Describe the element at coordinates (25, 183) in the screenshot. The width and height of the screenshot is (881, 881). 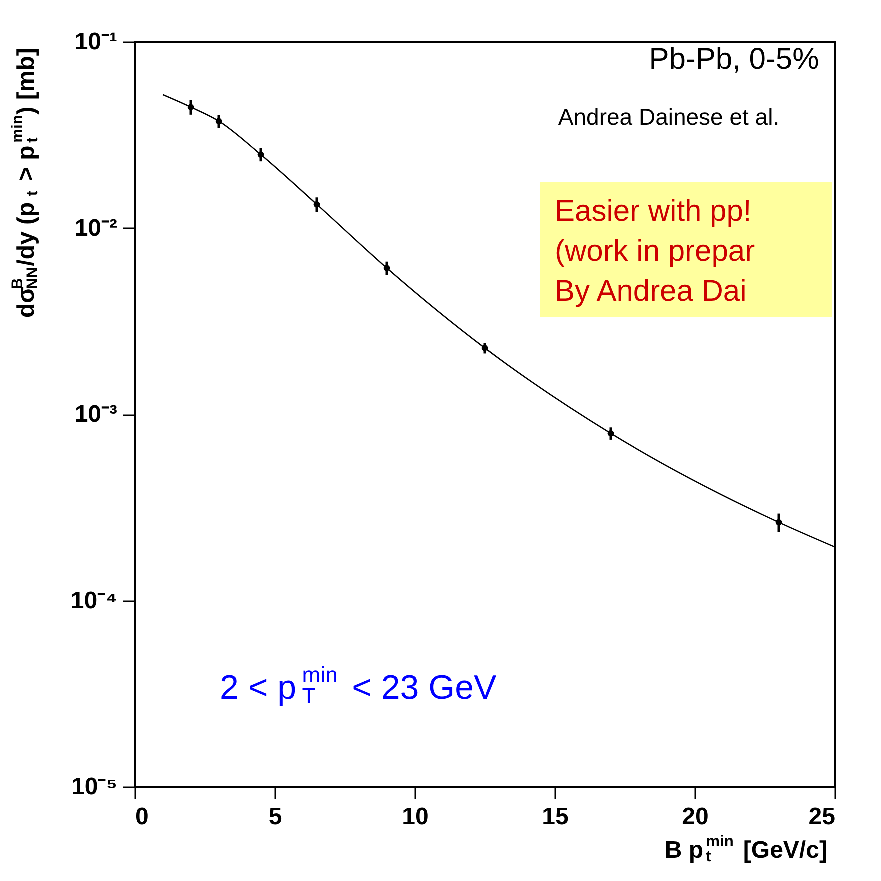
I see `text: dσNNB/dy (pt > ptmin) [mb]` at that location.